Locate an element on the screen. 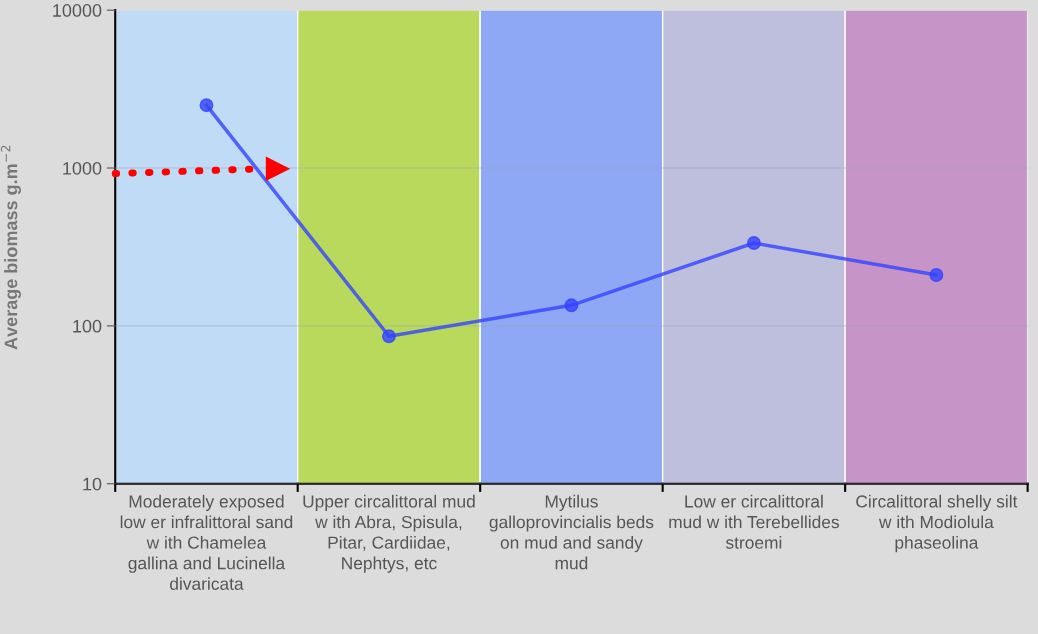 The width and height of the screenshot is (1038, 634). x-tick-label: Circalittoral shelly silt w ith Modiolula phaseolina is located at coordinates (937, 523).